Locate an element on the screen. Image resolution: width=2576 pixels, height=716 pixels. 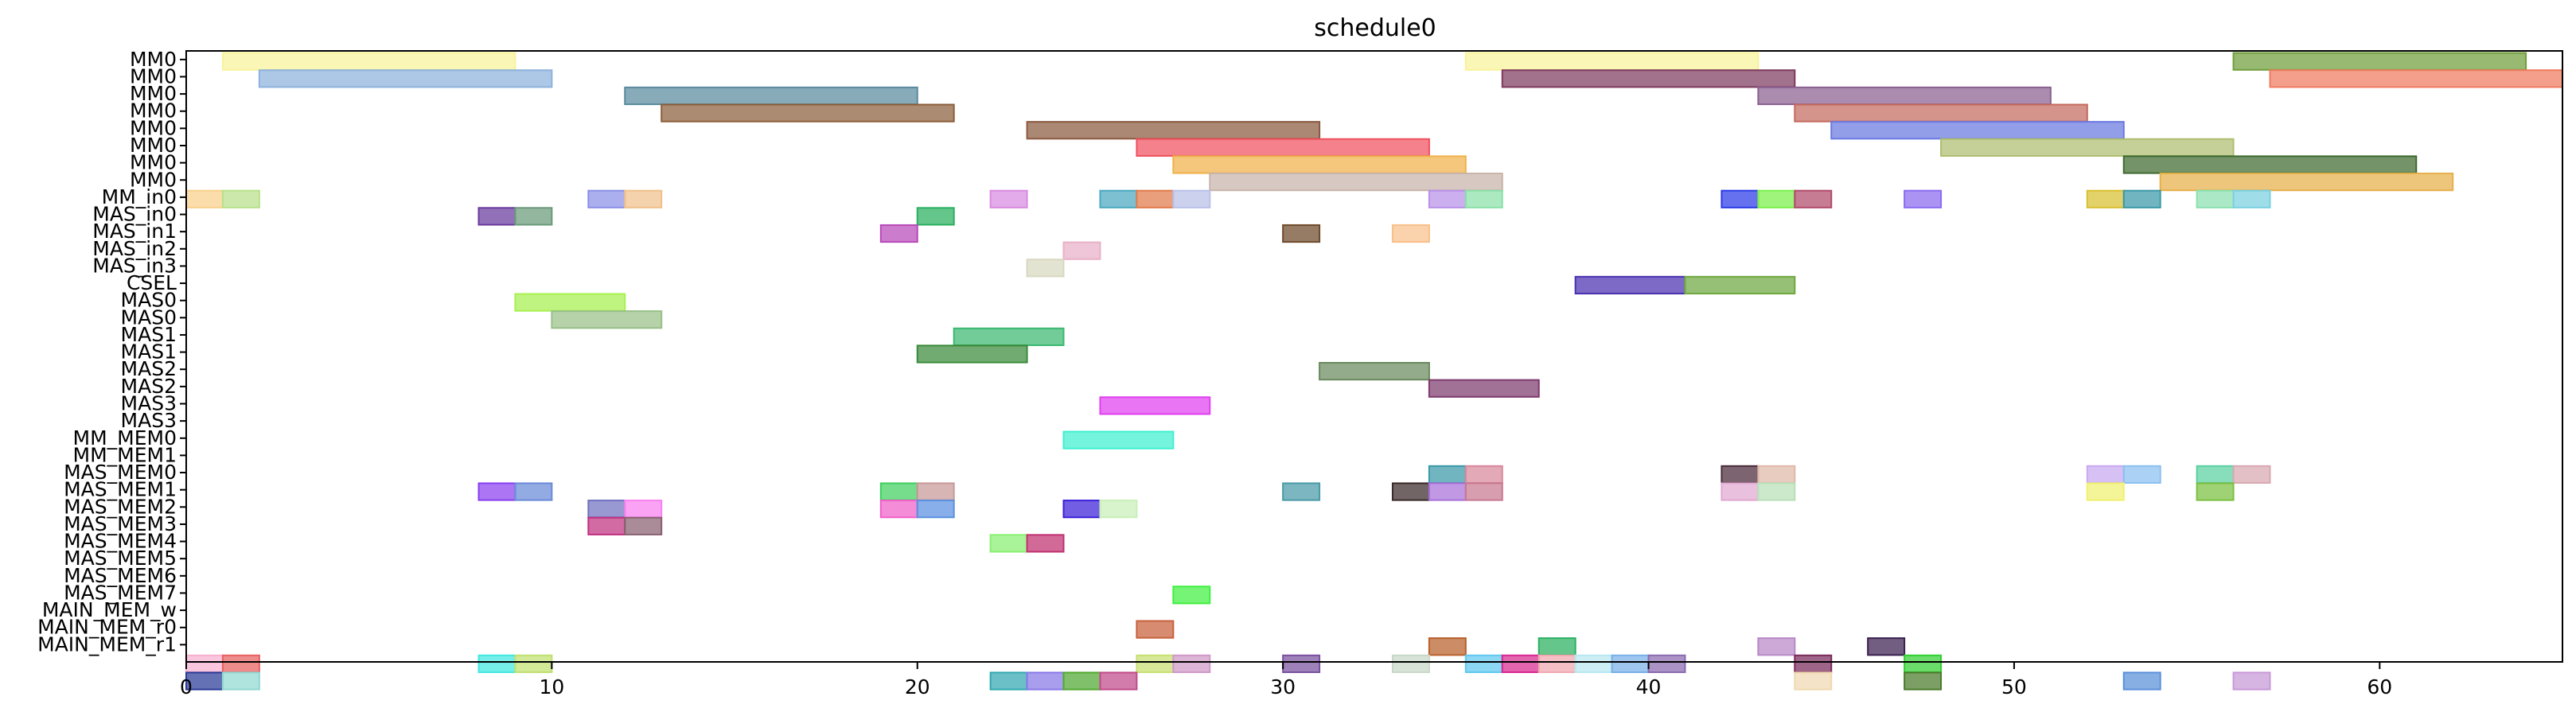
y-tick-label: MAIN_MEM_r1 is located at coordinates (107, 644).